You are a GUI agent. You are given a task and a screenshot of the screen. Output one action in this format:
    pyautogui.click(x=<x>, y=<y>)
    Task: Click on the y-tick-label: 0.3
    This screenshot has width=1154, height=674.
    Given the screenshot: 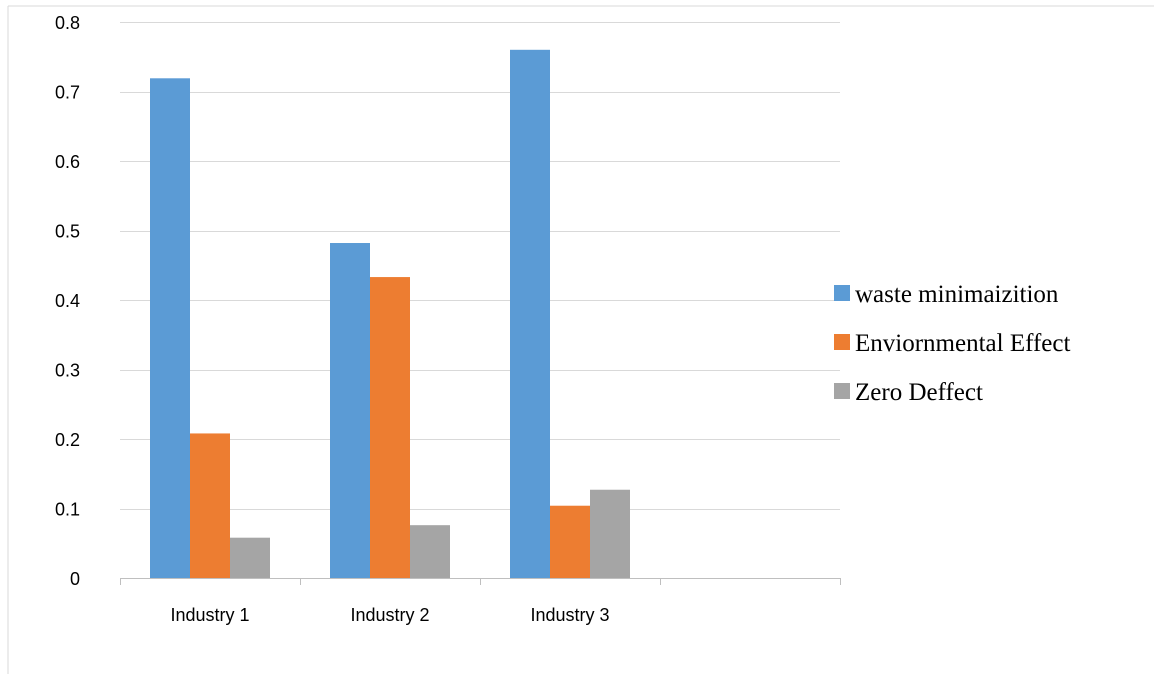 What is the action you would take?
    pyautogui.click(x=67, y=371)
    